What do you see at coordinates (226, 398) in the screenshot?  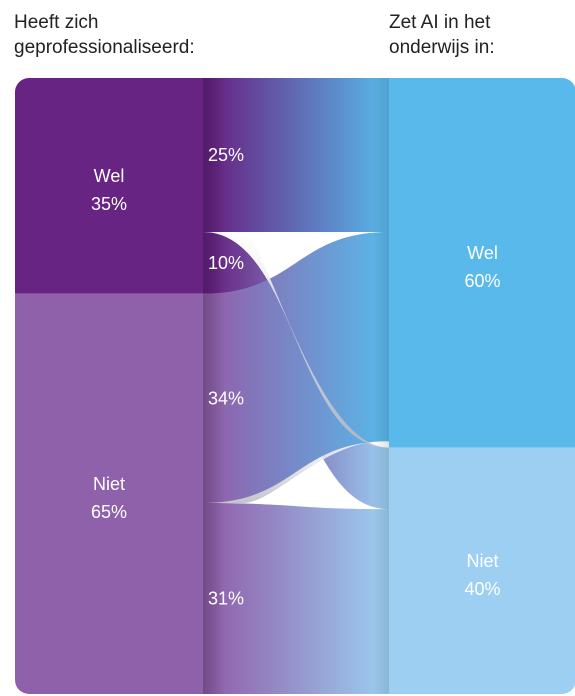 I see `flow-niet-to-wel-label: 34%` at bounding box center [226, 398].